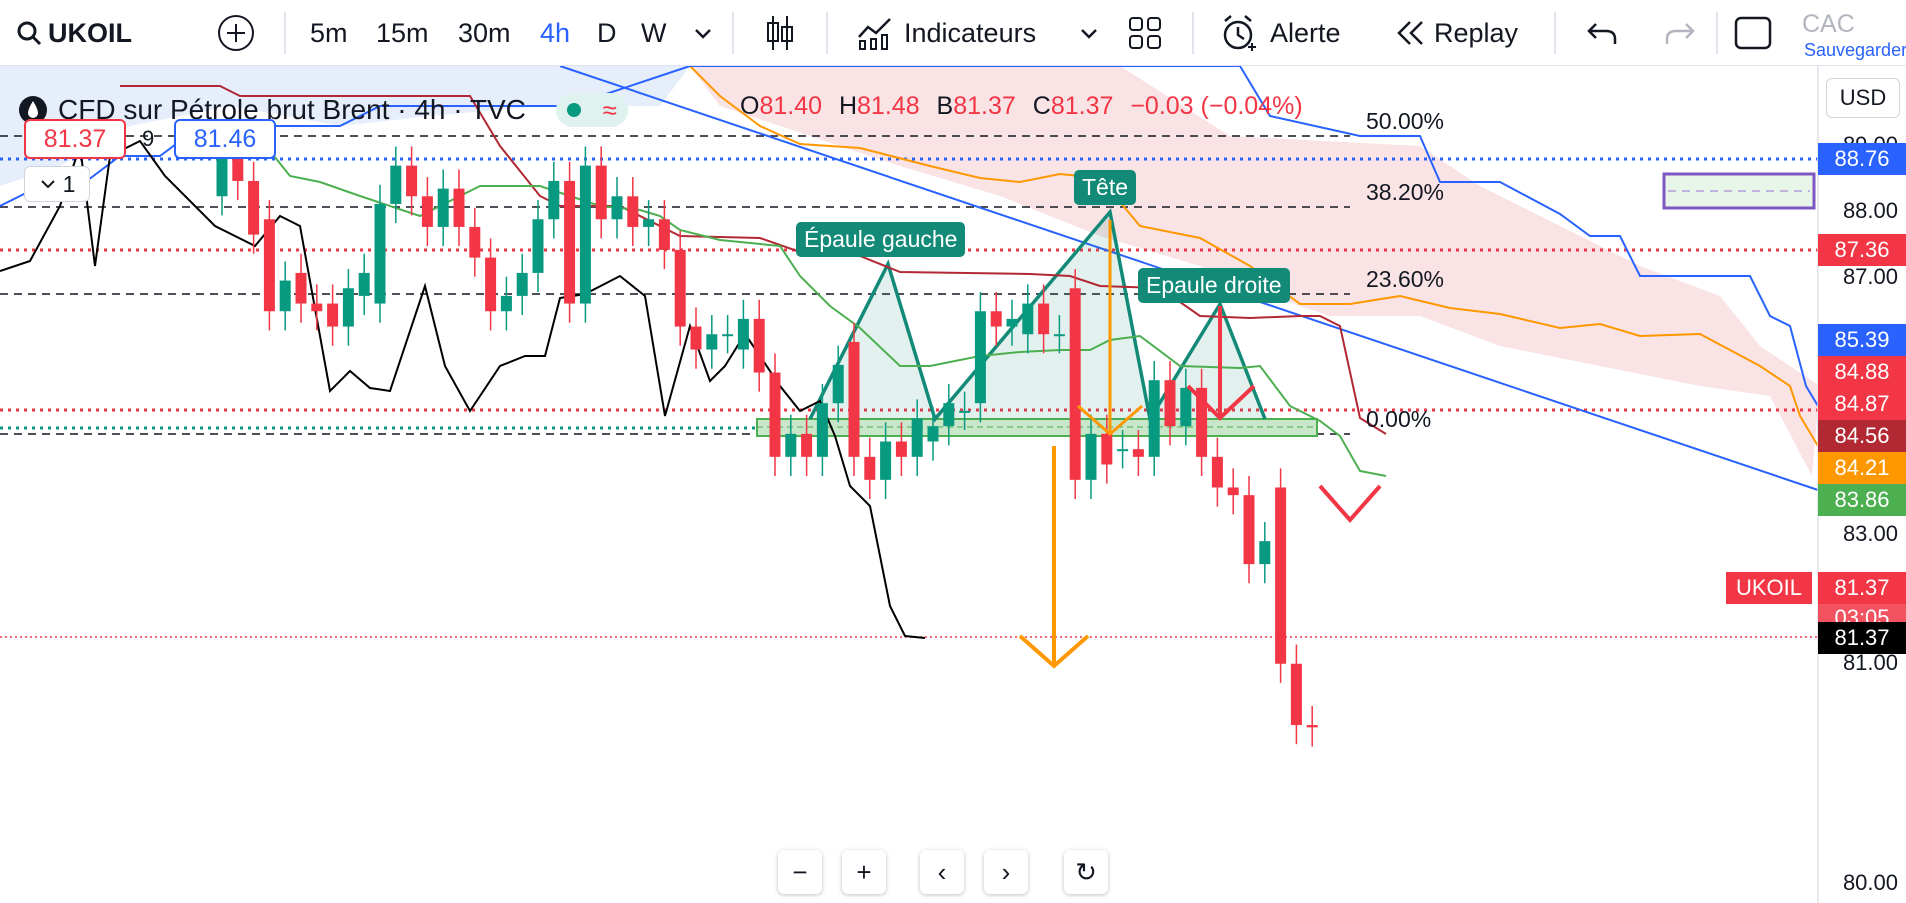 The height and width of the screenshot is (903, 1906). Describe the element at coordinates (1006, 872) in the screenshot. I see `scroll-right-button: ›` at that location.